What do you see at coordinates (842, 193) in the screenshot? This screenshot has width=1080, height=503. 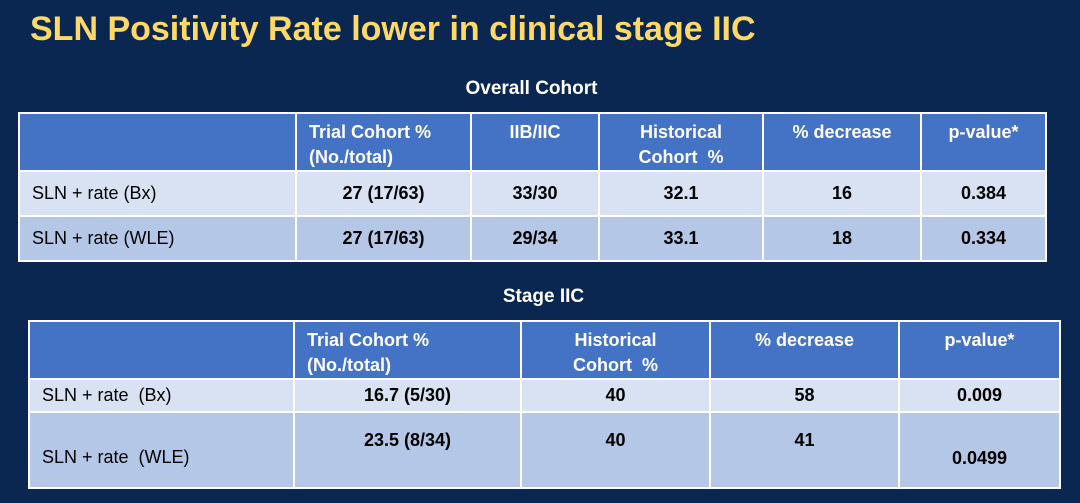 I see `value-cell: 16` at bounding box center [842, 193].